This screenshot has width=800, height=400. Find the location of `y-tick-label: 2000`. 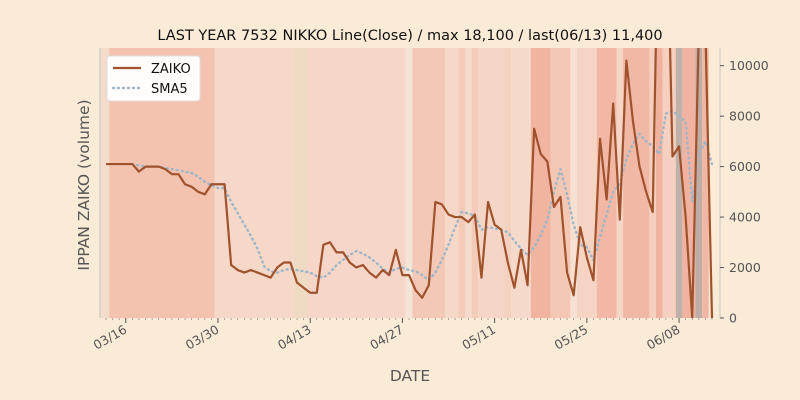

y-tick-label: 2000 is located at coordinates (745, 267).